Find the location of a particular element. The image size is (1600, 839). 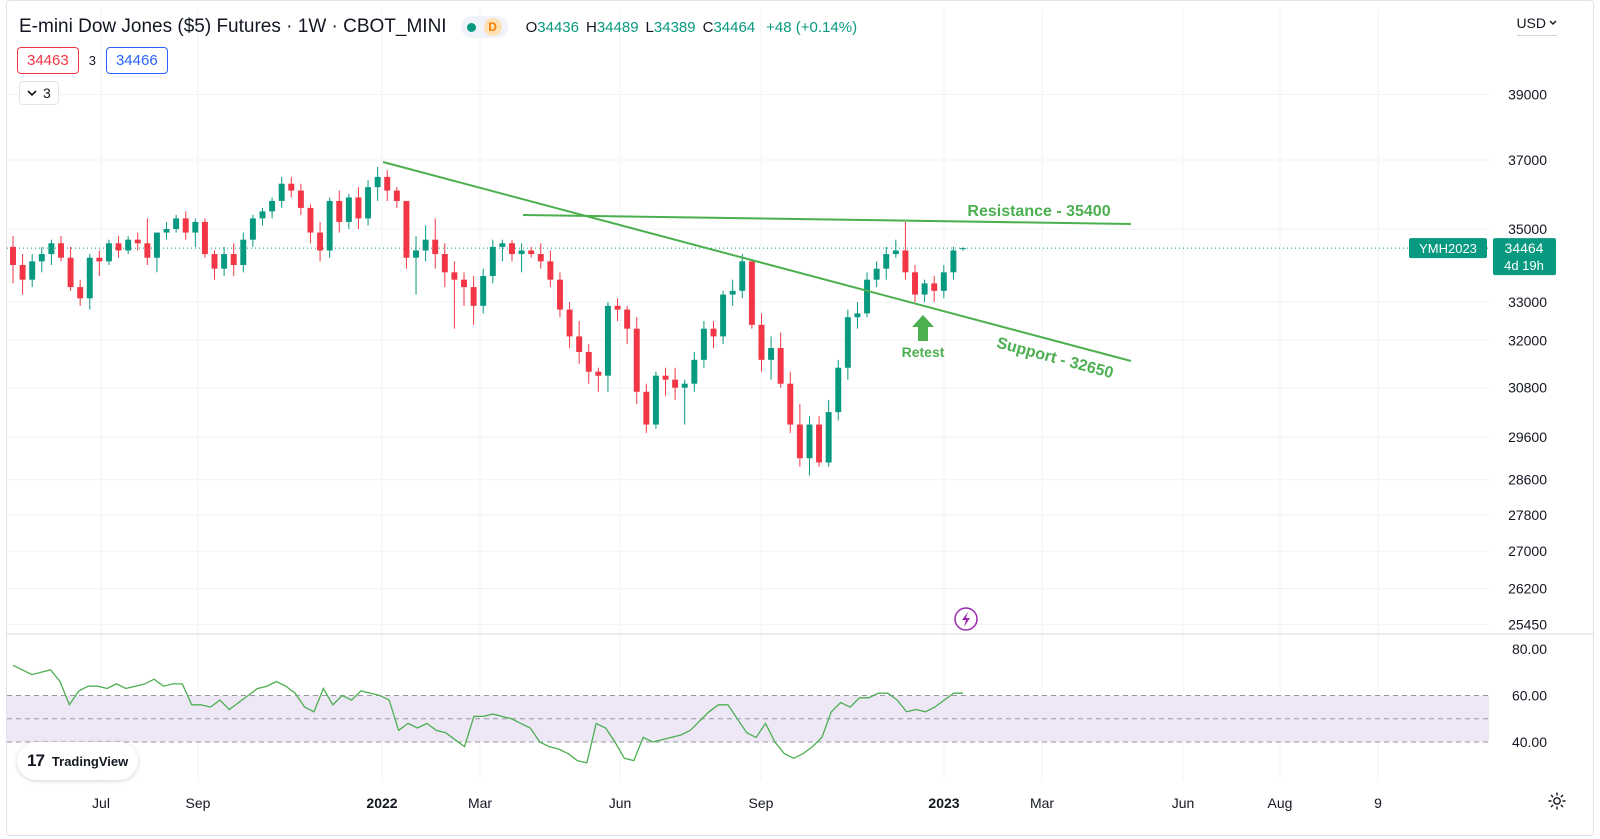

y-tick-label: 32000 is located at coordinates (1527, 340).